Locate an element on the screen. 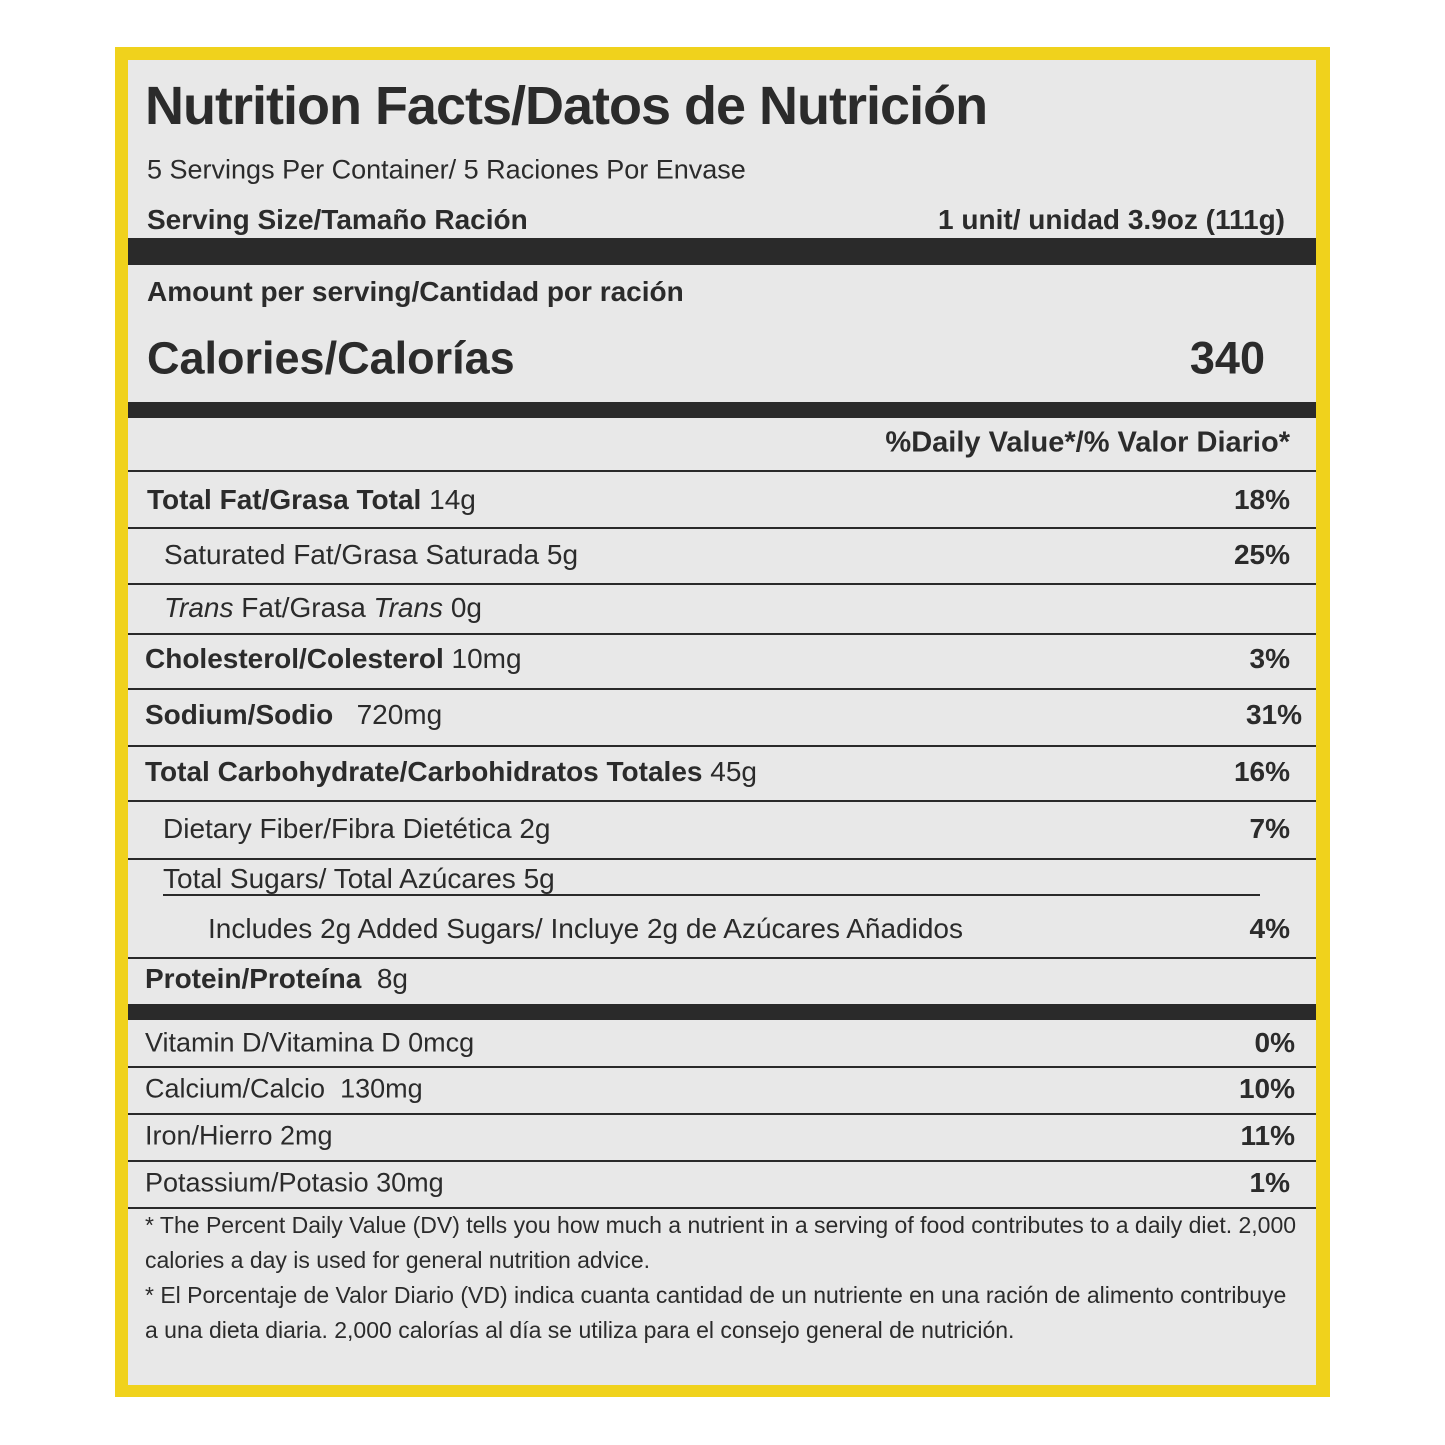  serving-size-label: Serving Size/Tamaño Ración is located at coordinates (337, 219).